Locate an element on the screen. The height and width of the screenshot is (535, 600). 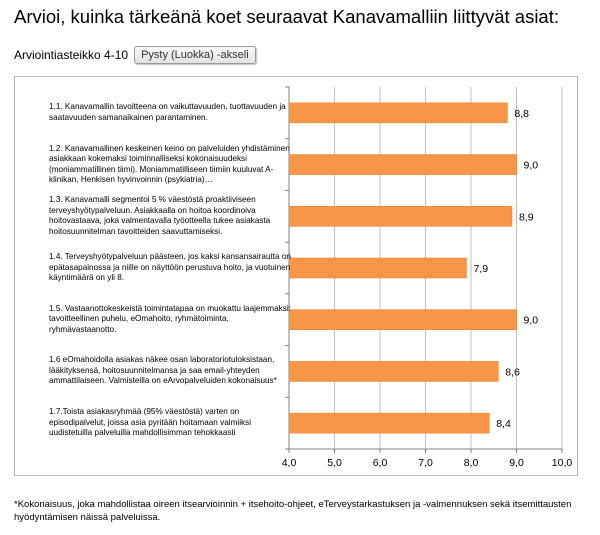
x-tick-label: 4,0 is located at coordinates (289, 463).